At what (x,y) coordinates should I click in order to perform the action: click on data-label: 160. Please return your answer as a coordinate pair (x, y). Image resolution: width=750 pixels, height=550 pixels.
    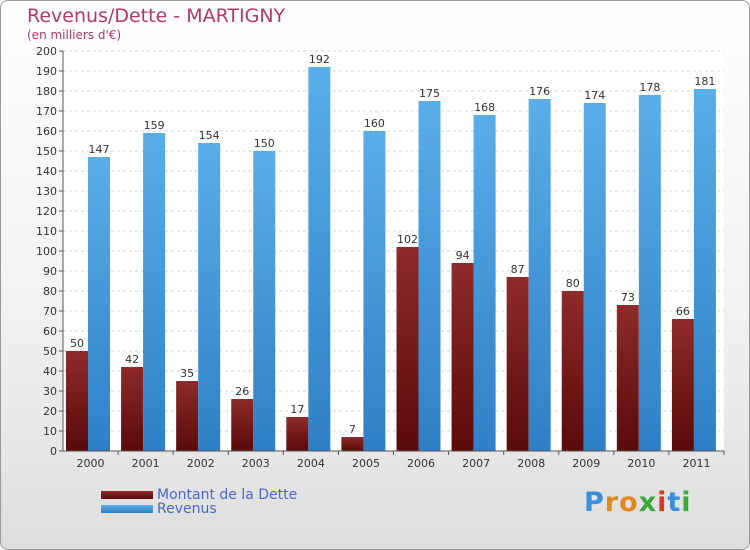
    Looking at the image, I should click on (374, 123).